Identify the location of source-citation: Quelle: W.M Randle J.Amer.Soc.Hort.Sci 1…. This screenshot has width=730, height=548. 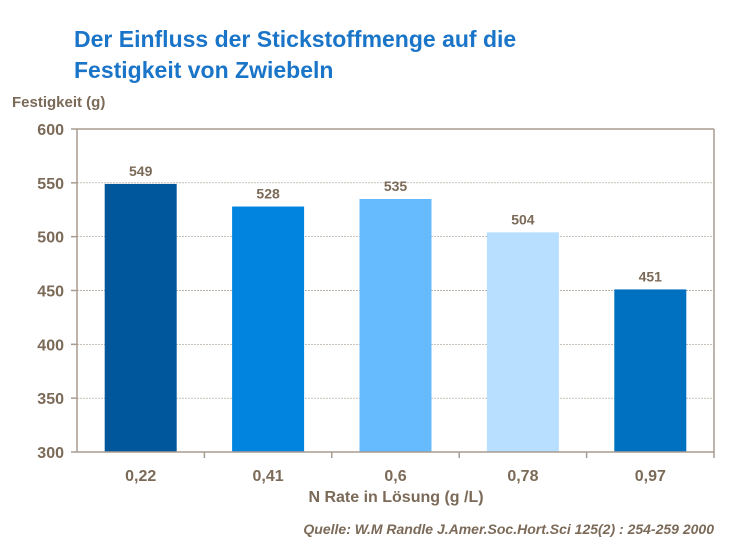
(508, 529).